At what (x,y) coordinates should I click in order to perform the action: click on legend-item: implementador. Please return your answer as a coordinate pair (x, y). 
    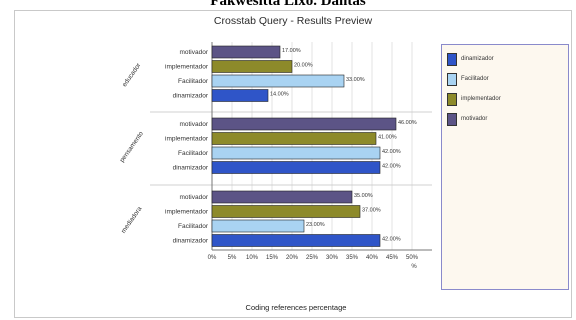
    Looking at the image, I should click on (474, 99).